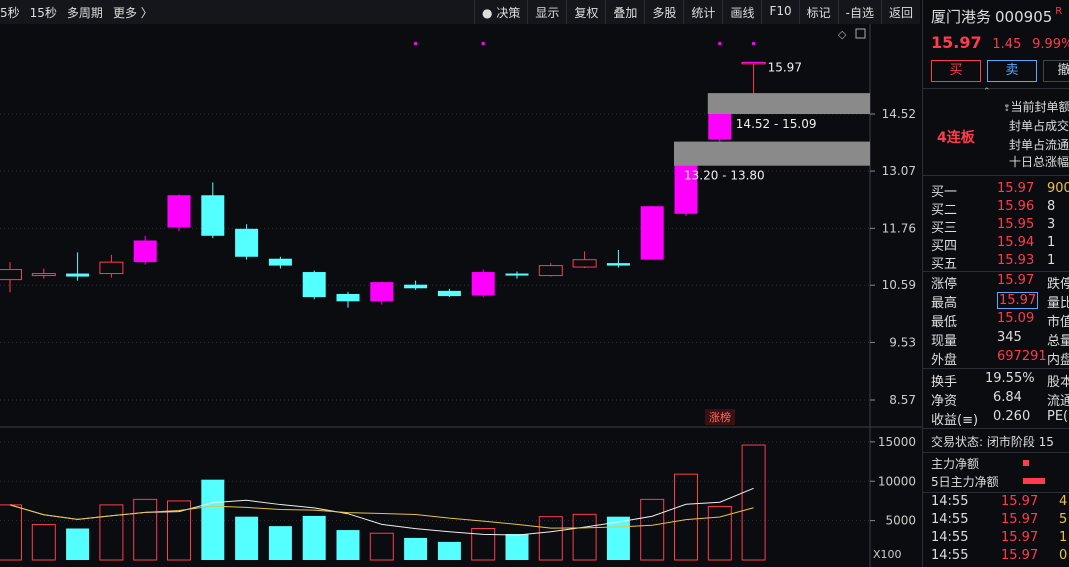 This screenshot has width=1069, height=567. I want to click on back-button: 返回, so click(900, 12).